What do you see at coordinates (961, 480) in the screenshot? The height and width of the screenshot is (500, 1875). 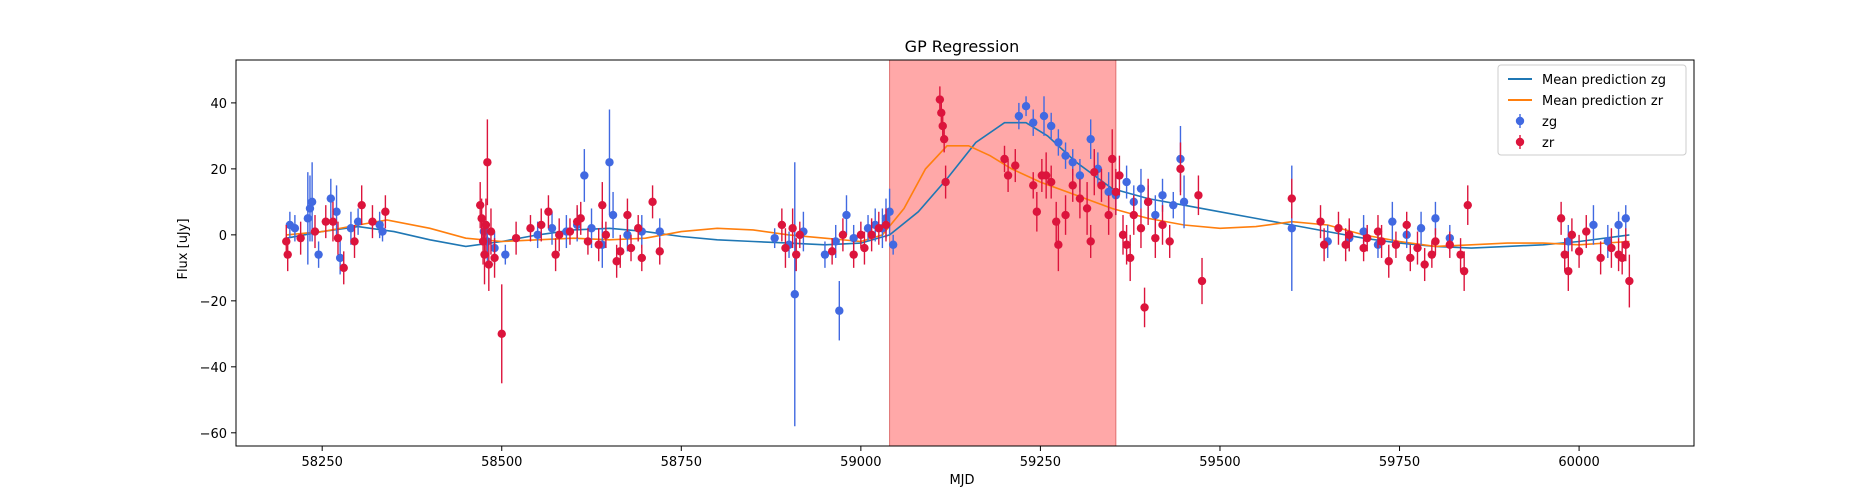 I see `x-axis-label: MJD` at bounding box center [961, 480].